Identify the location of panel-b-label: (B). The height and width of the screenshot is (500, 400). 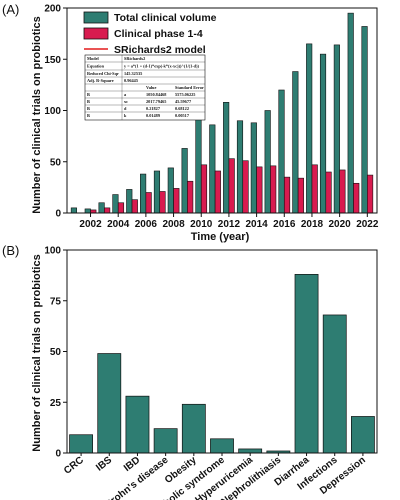
(10, 250).